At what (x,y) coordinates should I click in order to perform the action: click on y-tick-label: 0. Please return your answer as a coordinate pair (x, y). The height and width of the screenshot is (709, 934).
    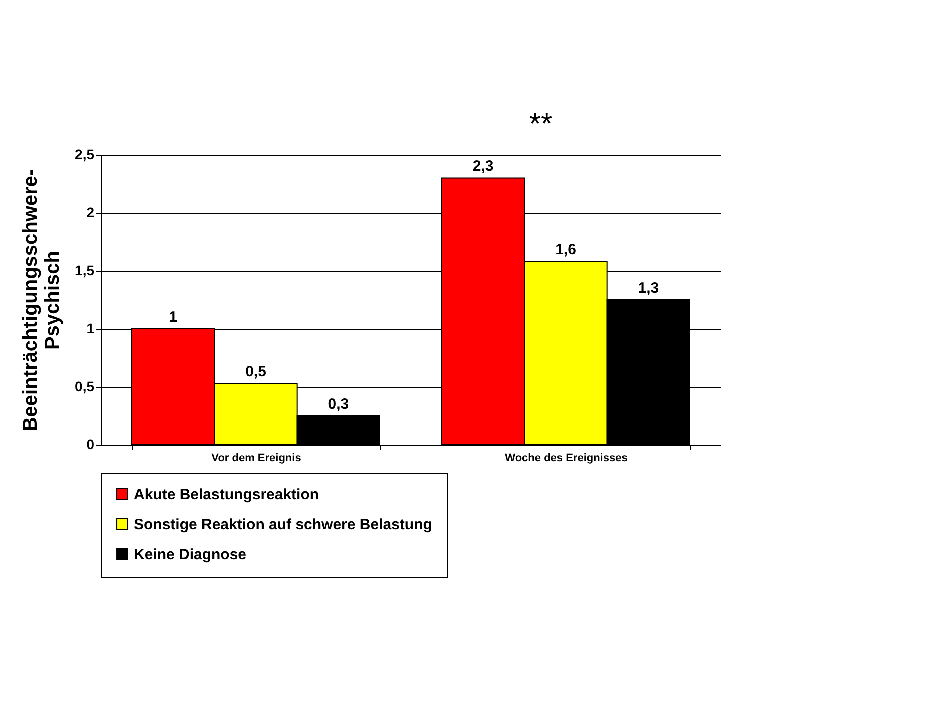
    Looking at the image, I should click on (90, 444).